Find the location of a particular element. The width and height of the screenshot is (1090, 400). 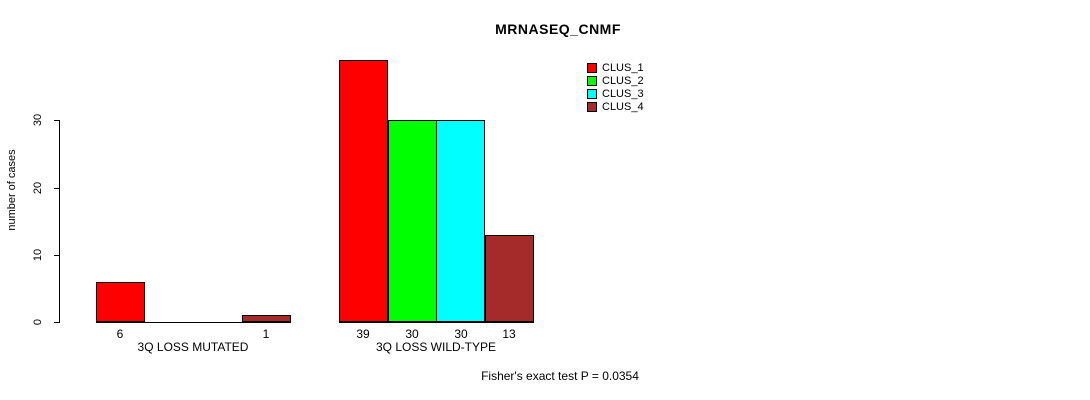

fisher-test-note: Fisher's exact test P = 0.0354 is located at coordinates (560, 376).